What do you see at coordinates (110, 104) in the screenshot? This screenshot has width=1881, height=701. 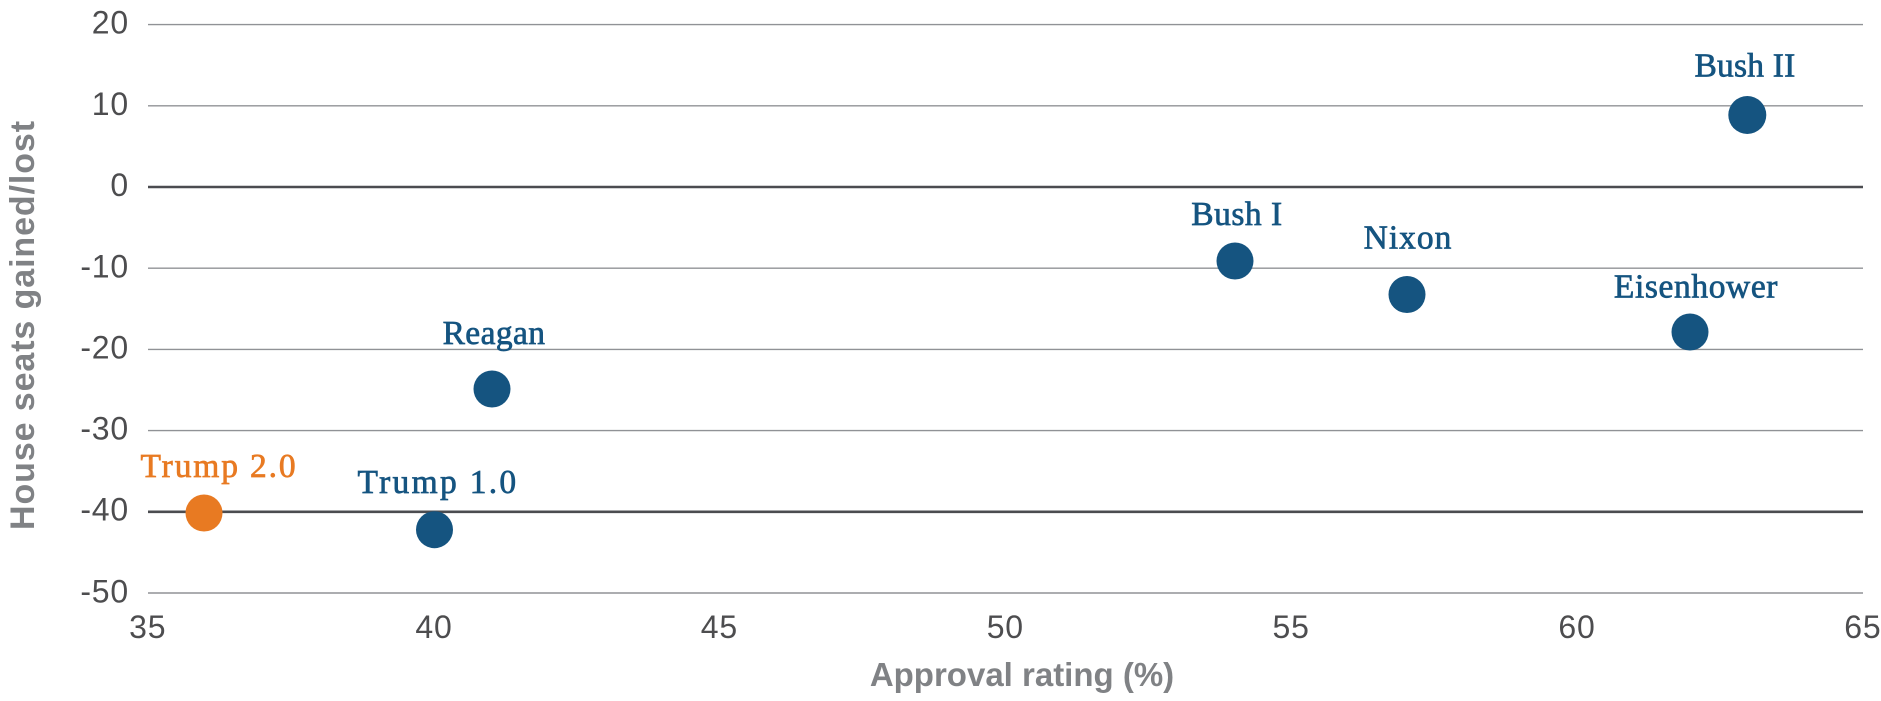 I see `svg-text: 10` at bounding box center [110, 104].